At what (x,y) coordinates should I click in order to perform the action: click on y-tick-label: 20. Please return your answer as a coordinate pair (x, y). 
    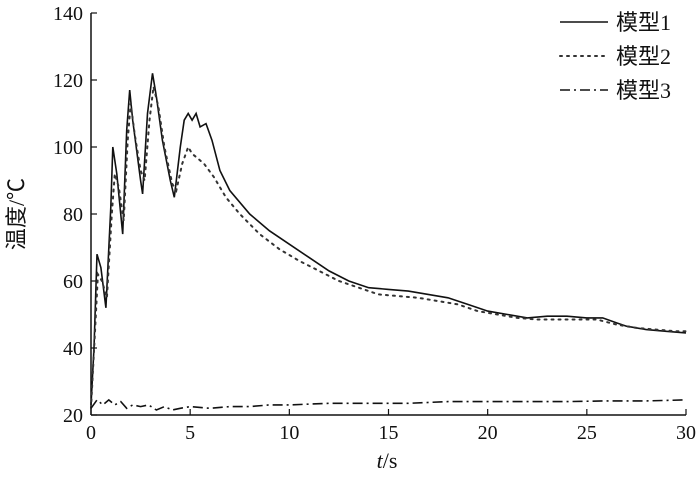
    Looking at the image, I should click on (73, 416).